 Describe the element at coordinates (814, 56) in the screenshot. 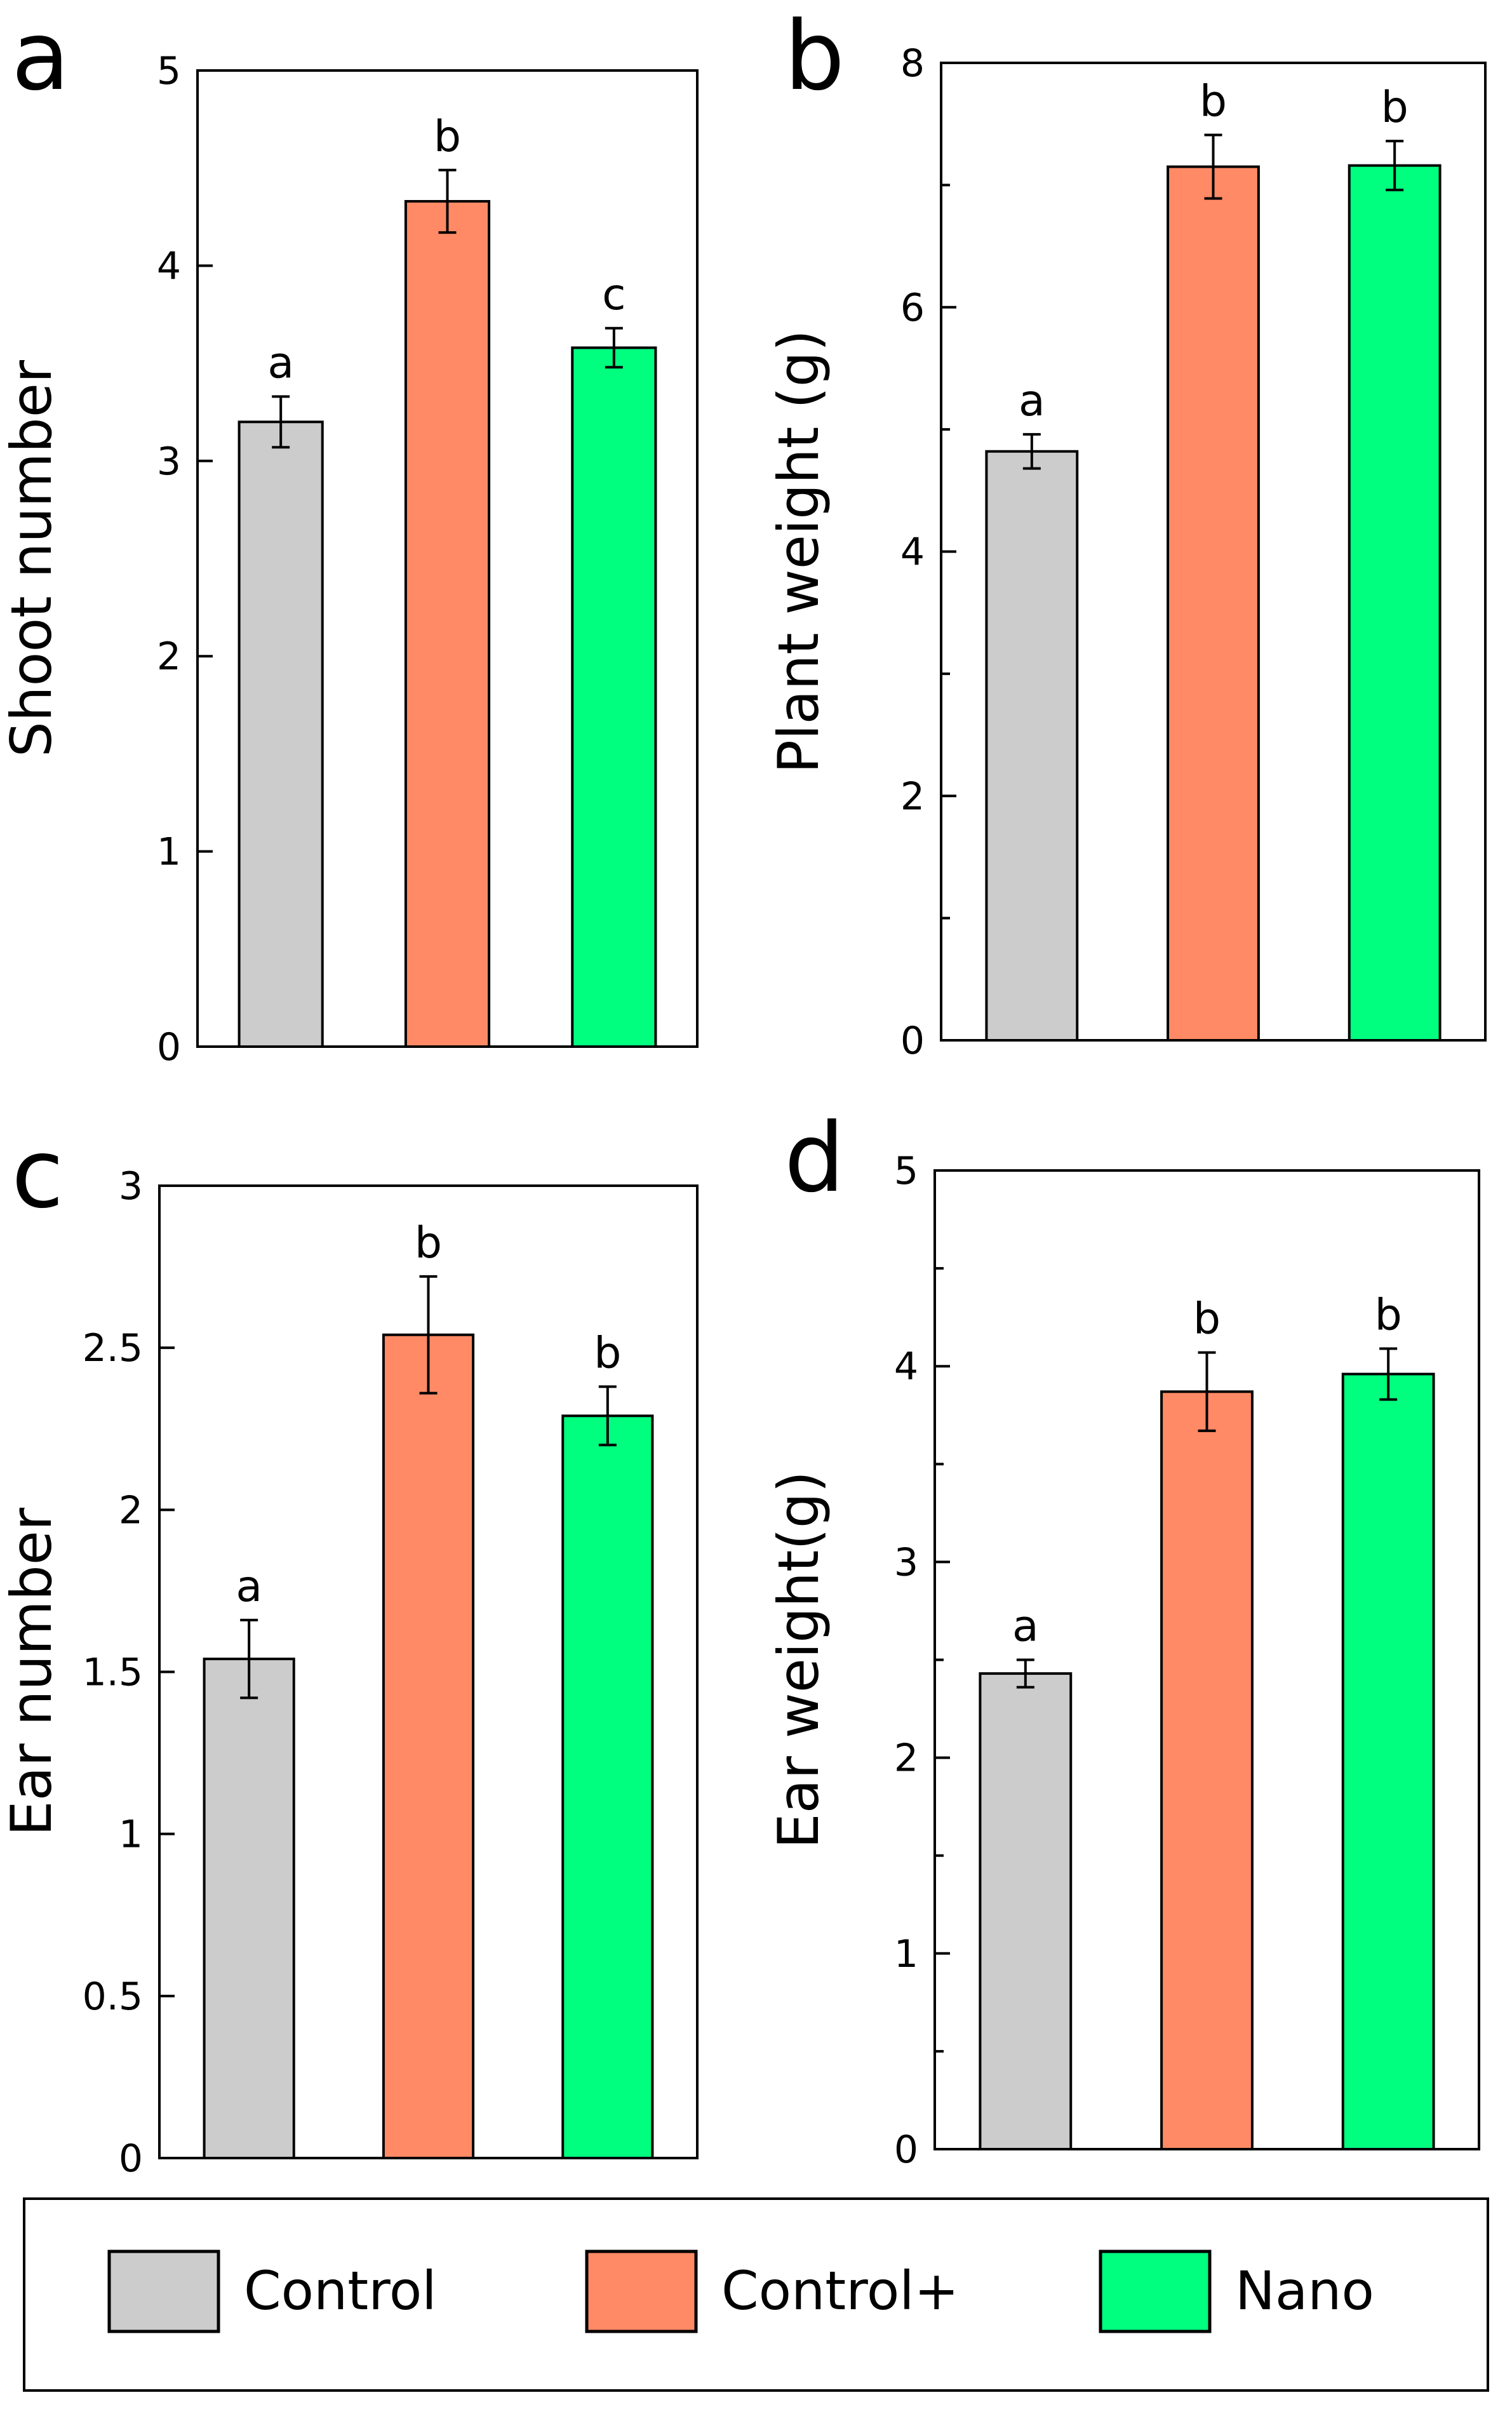

I see `panel-letter: b` at that location.